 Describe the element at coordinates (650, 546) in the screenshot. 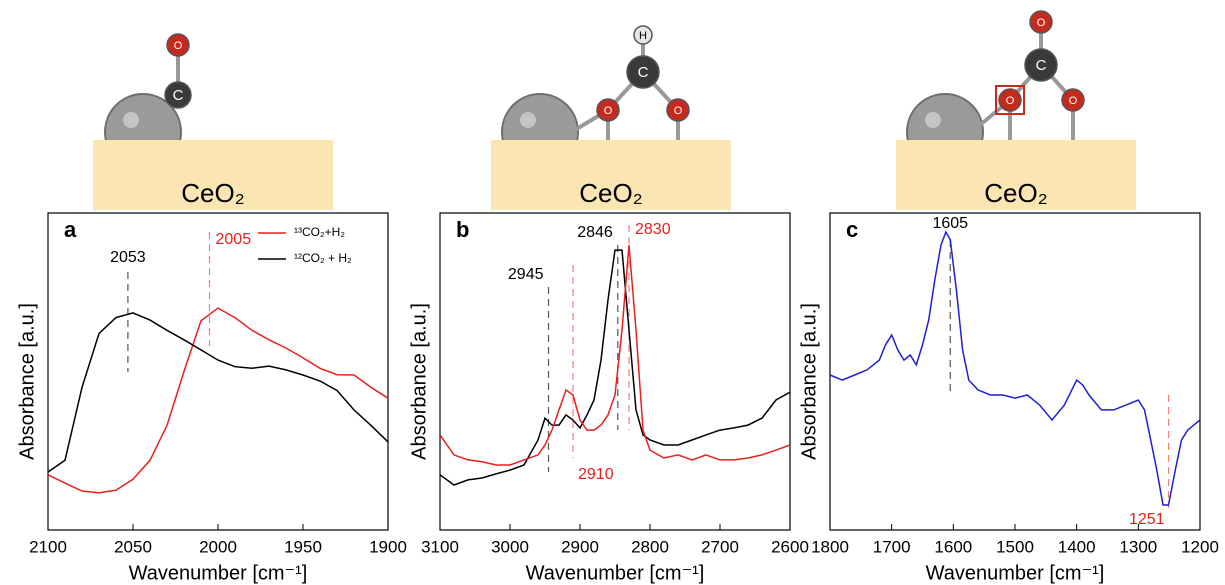

I see `x-tick-label: 2800` at that location.